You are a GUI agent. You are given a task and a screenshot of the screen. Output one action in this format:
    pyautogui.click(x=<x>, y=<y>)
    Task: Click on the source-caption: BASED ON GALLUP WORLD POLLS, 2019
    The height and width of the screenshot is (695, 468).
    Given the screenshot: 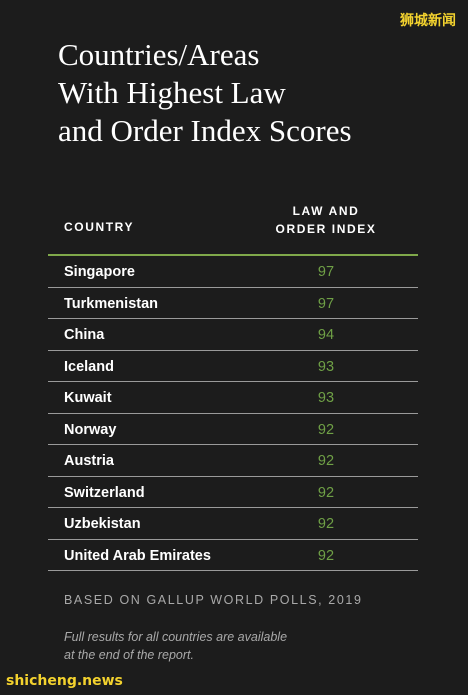 What is the action you would take?
    pyautogui.click(x=213, y=600)
    